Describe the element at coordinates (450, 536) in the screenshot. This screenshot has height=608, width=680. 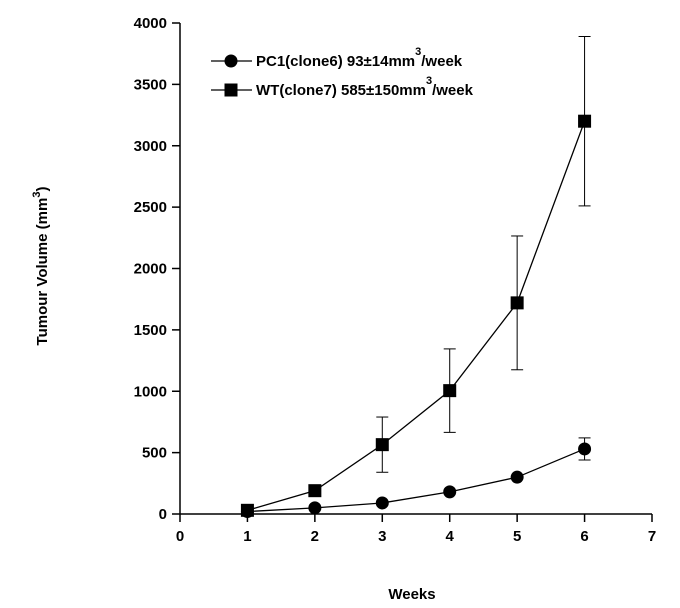
I see `x-tick-label: 4` at that location.